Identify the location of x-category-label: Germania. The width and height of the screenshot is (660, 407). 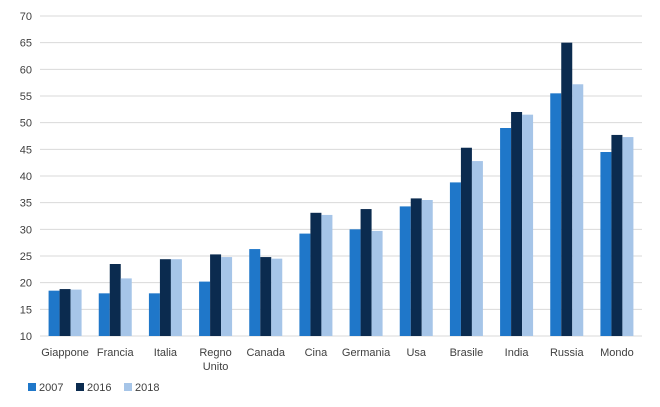
(366, 353).